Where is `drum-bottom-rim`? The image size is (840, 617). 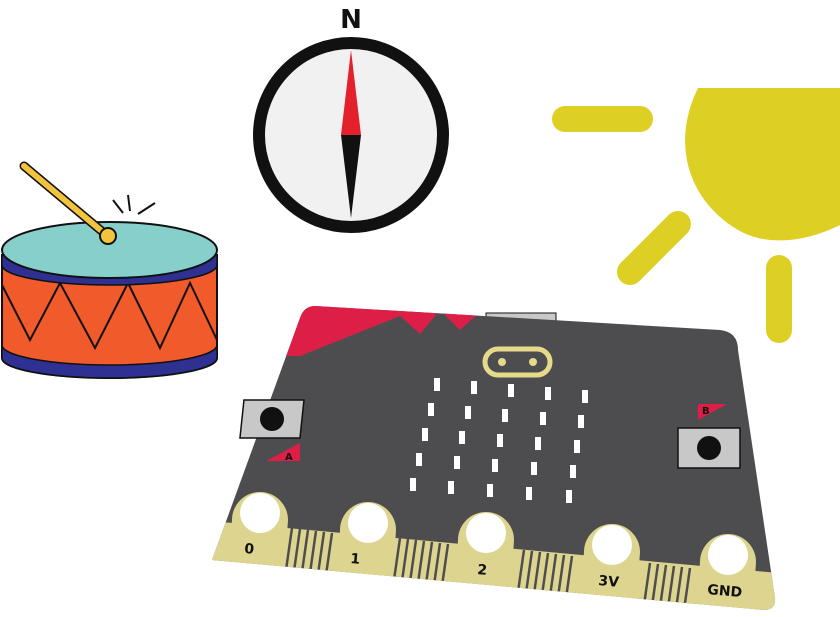
drum-bottom-rim is located at coordinates (109, 361).